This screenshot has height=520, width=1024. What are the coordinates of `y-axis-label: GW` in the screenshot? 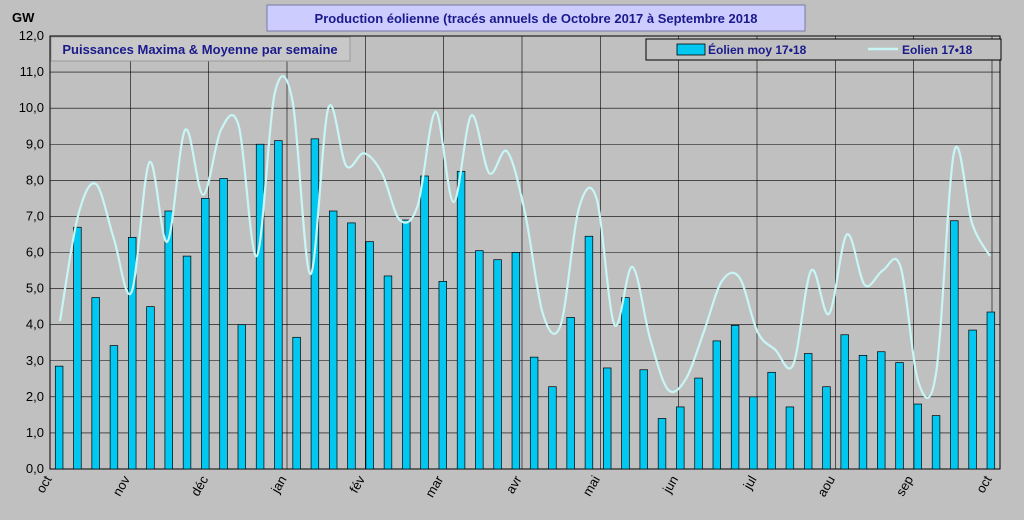 It's located at (23, 17).